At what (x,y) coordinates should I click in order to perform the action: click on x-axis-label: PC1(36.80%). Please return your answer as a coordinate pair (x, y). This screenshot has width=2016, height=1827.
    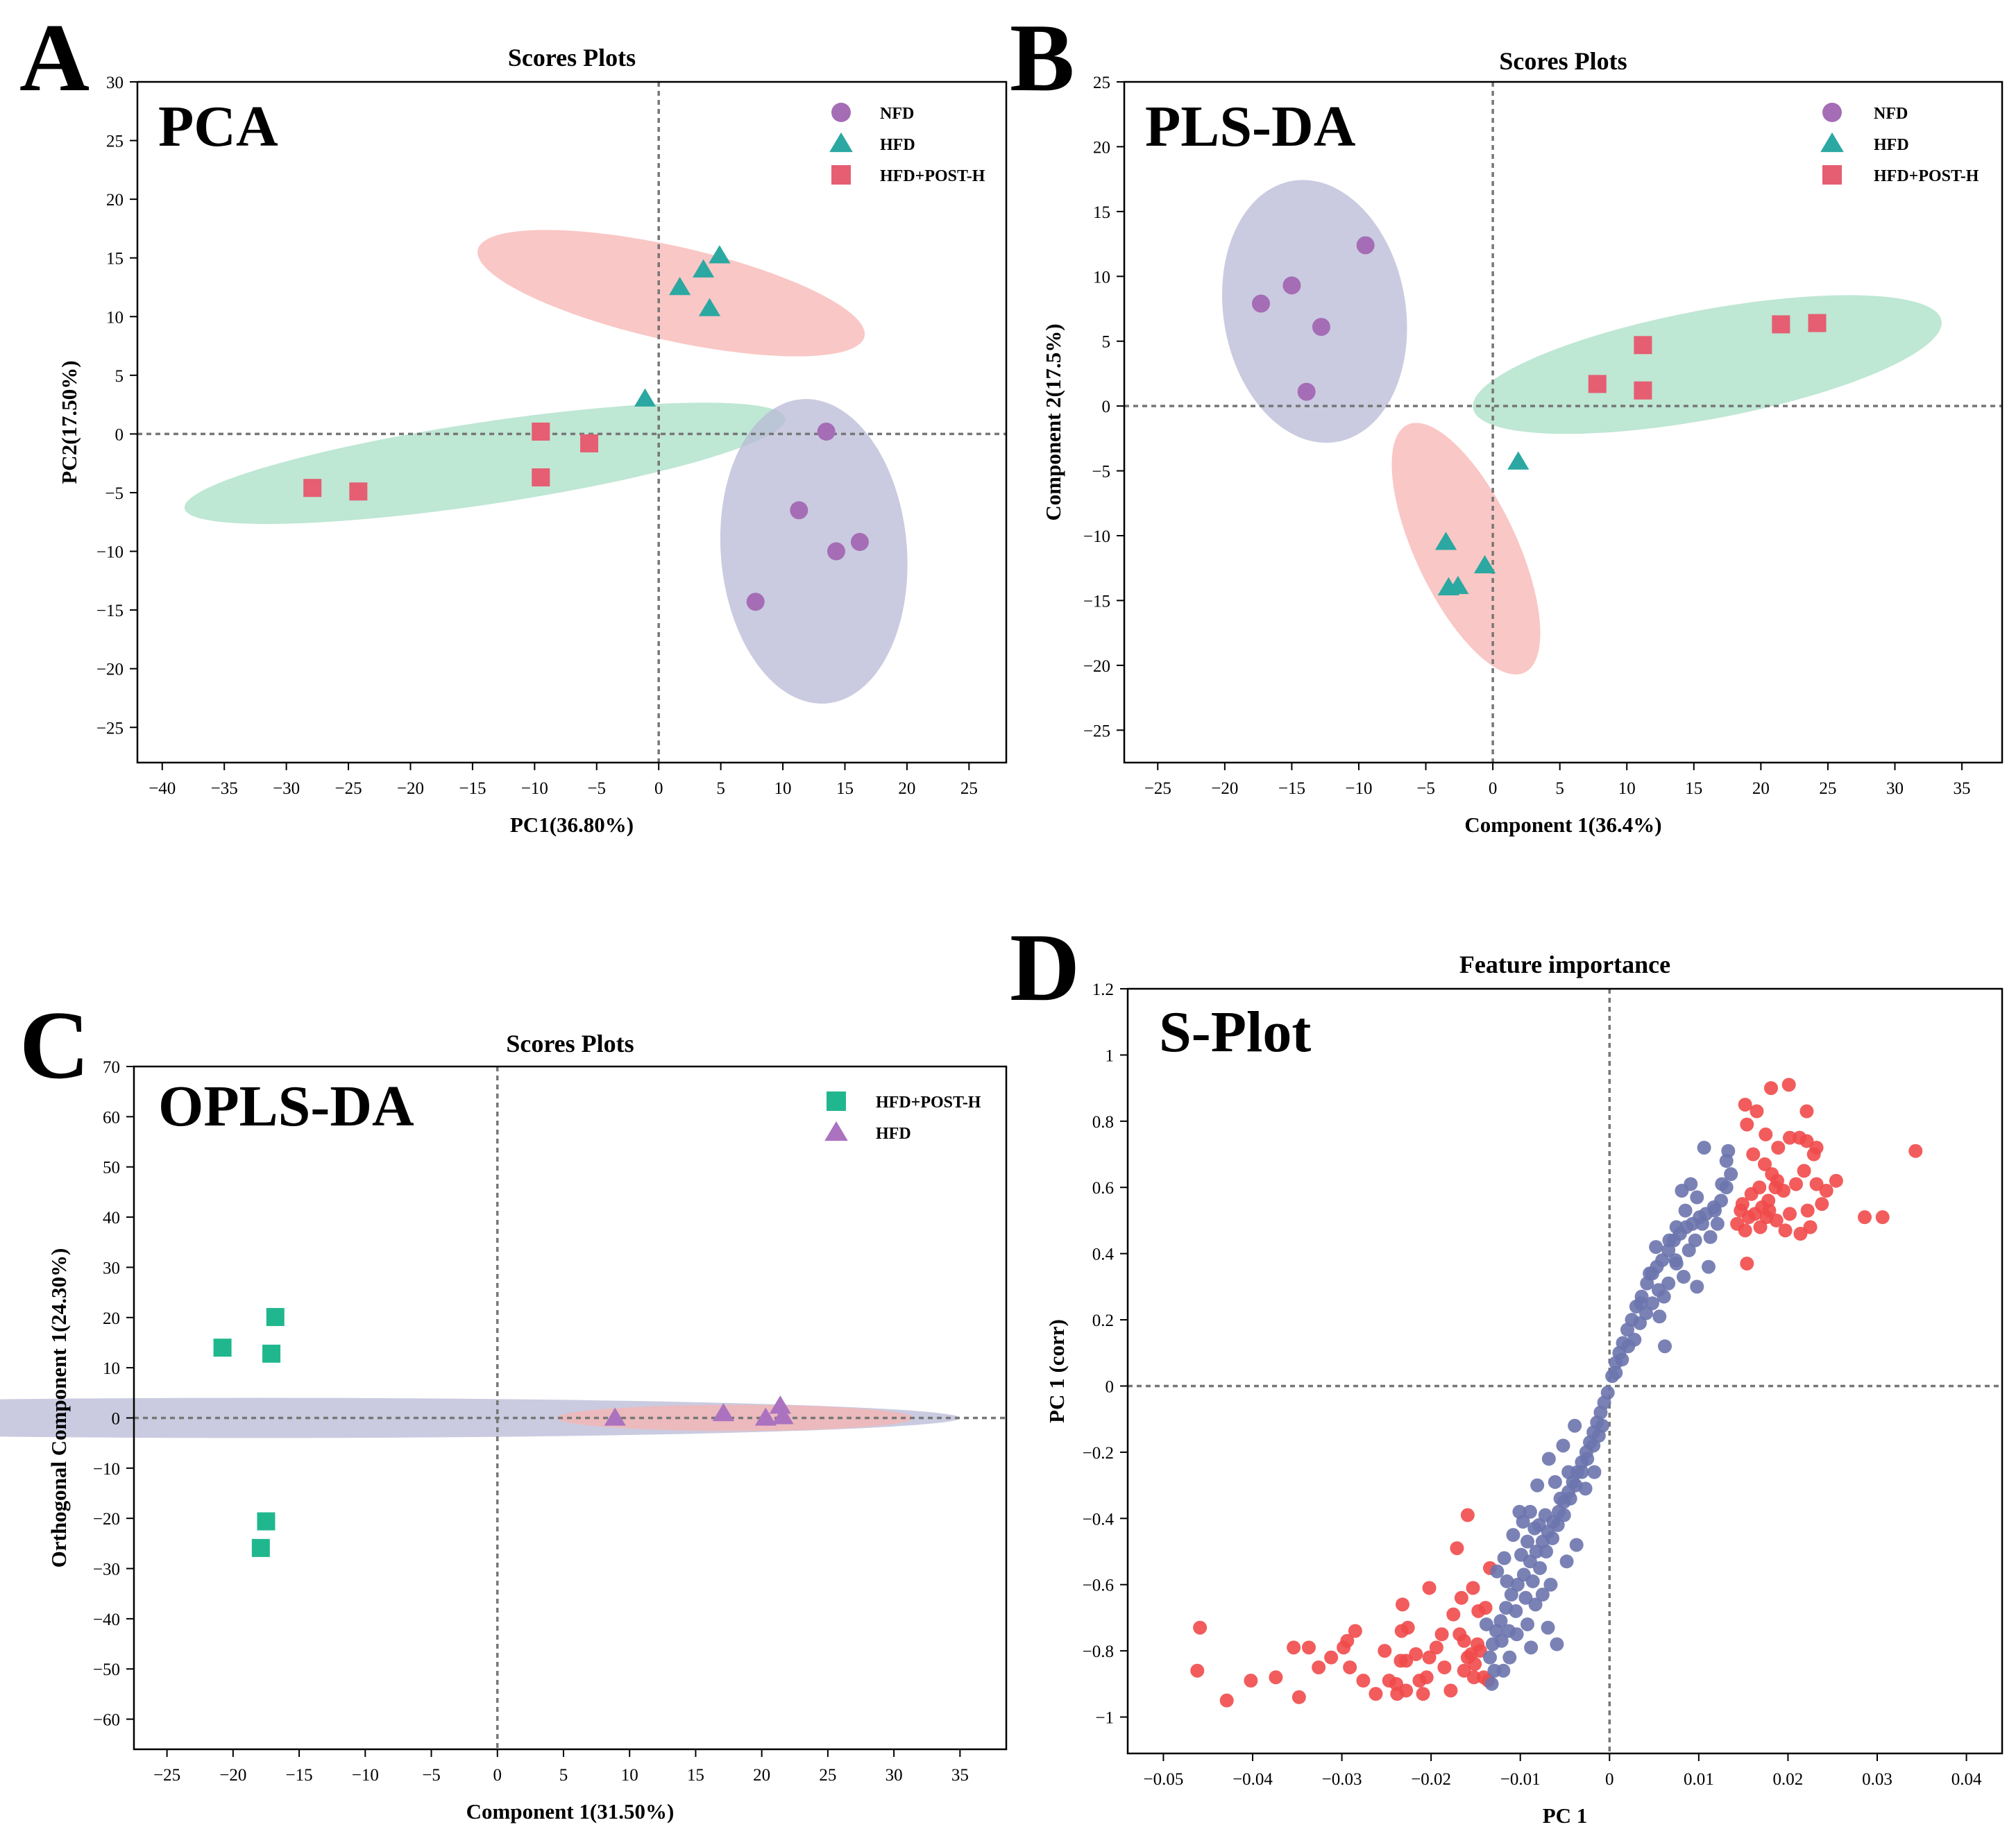
    Looking at the image, I should click on (572, 825).